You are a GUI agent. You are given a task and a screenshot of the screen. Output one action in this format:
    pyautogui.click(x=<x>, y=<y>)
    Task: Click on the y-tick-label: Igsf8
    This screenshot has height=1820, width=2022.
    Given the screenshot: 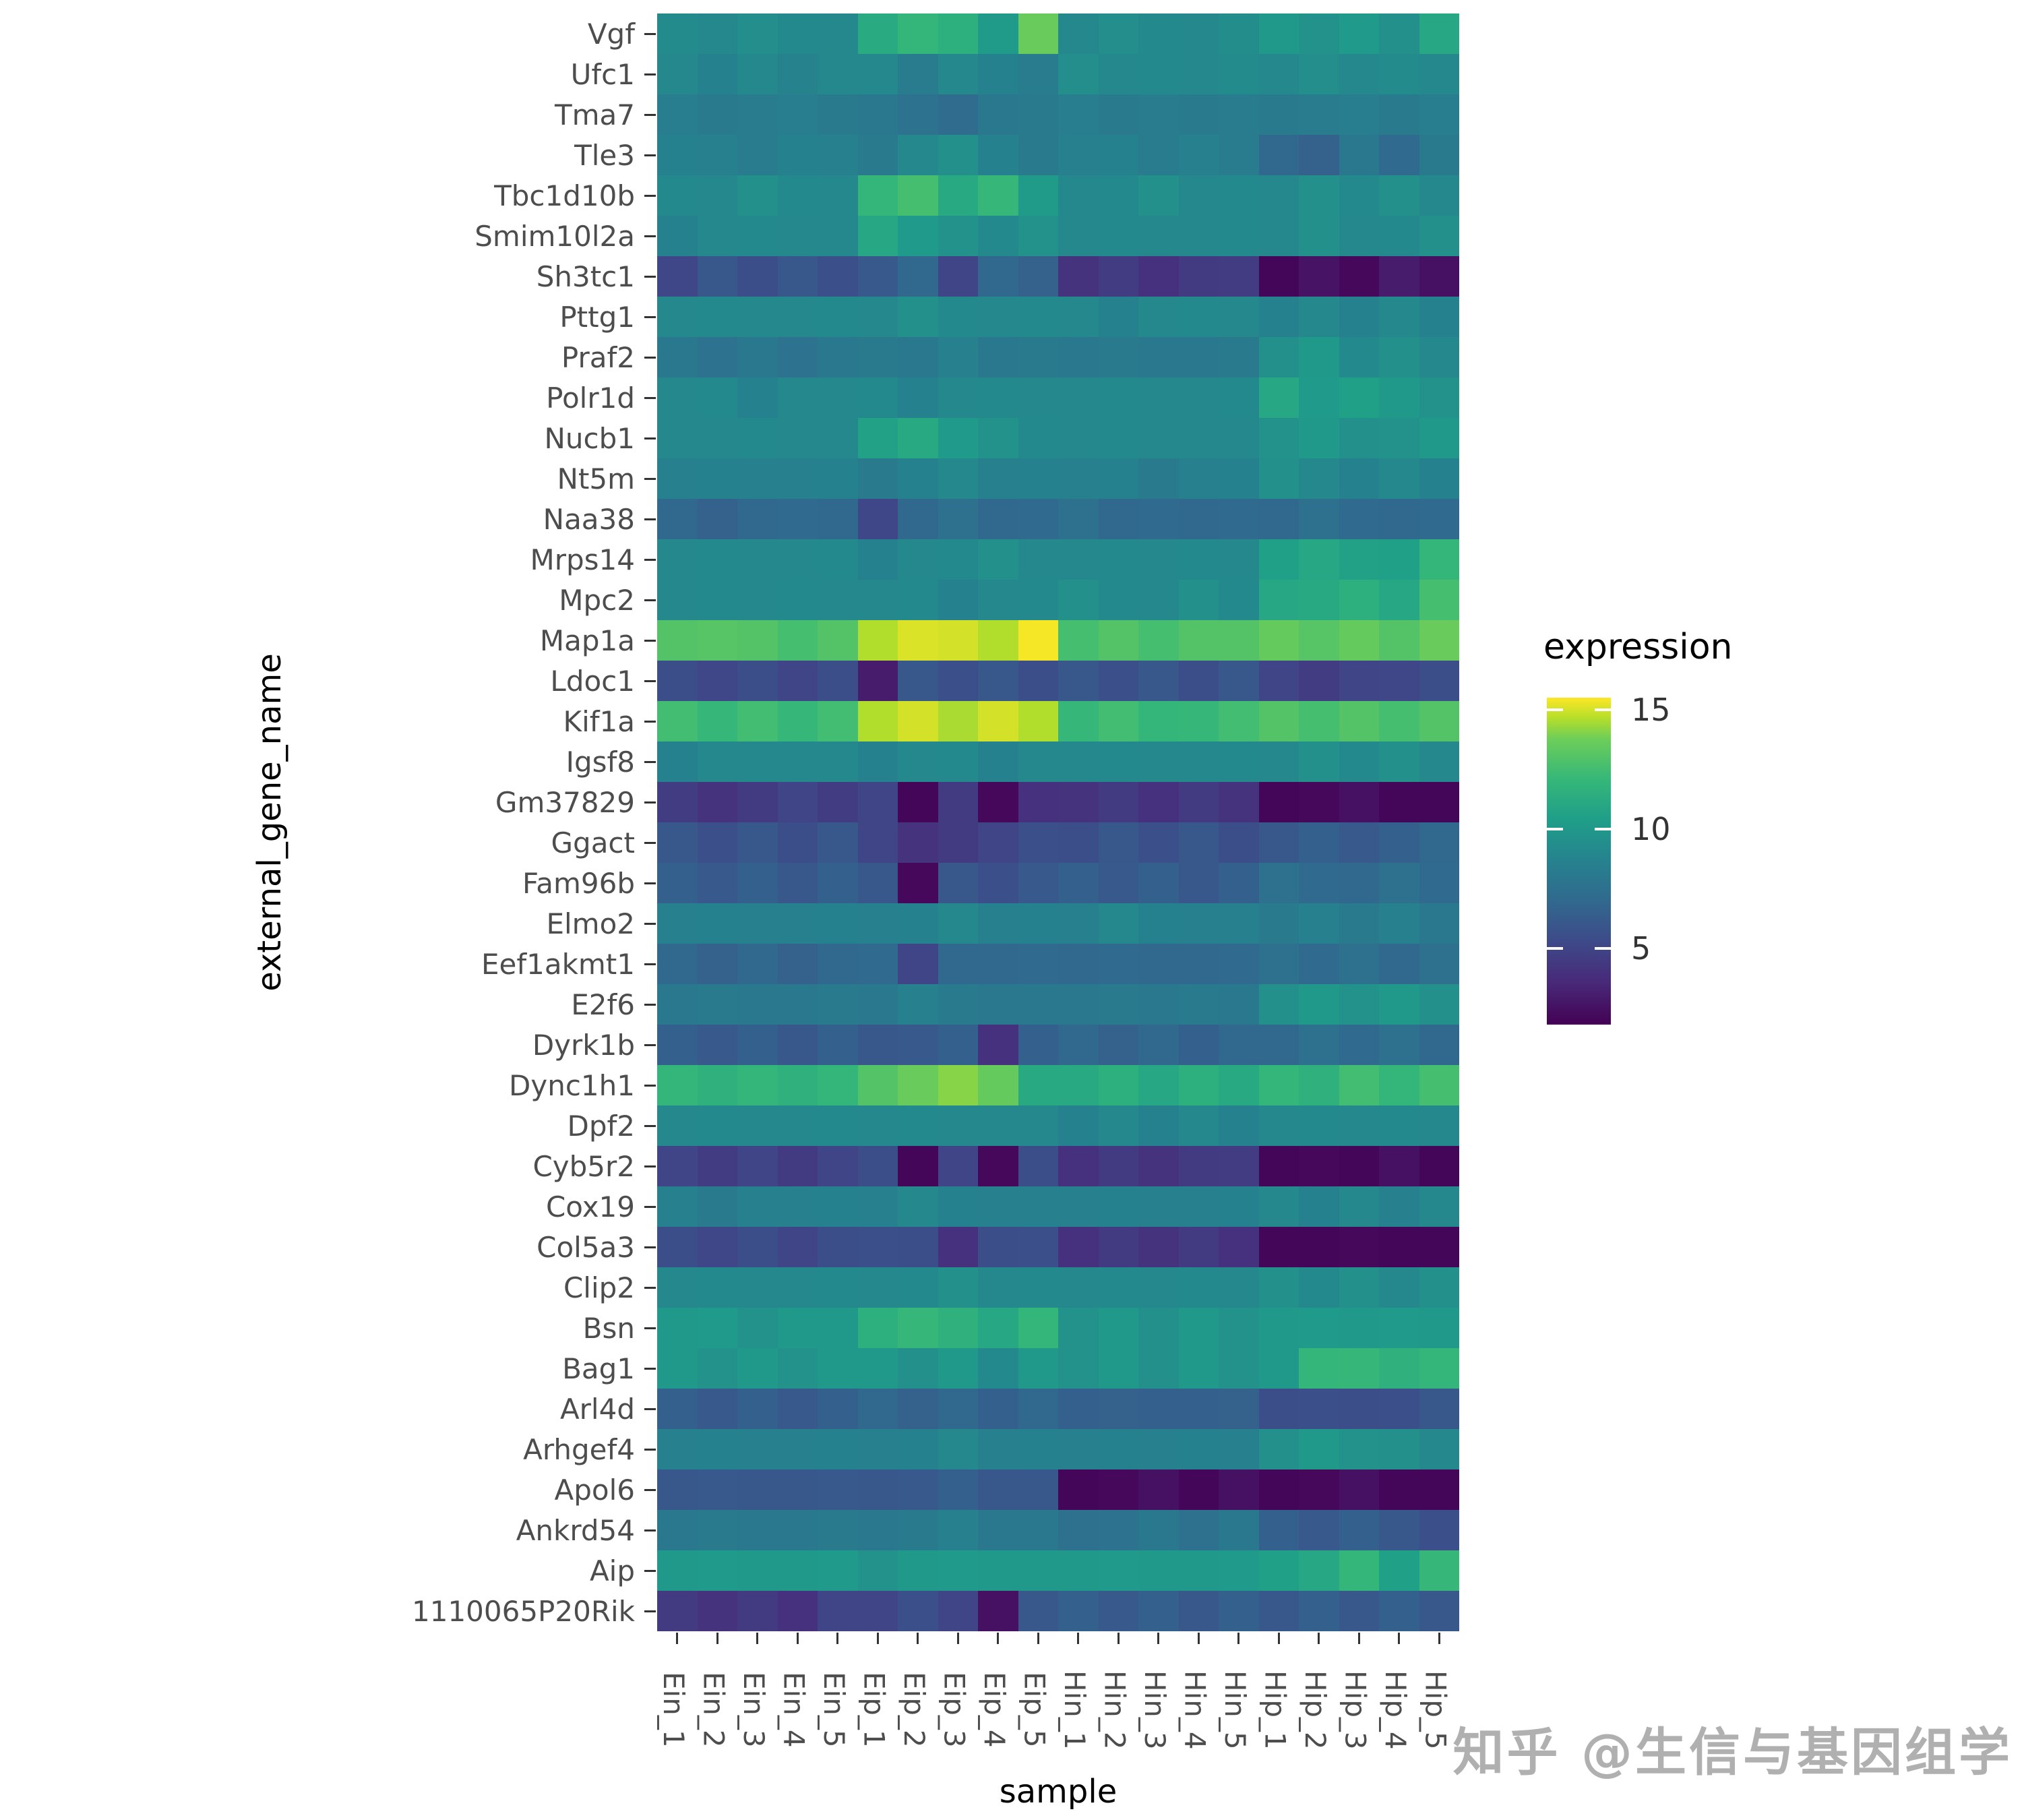 What is the action you would take?
    pyautogui.click(x=600, y=762)
    